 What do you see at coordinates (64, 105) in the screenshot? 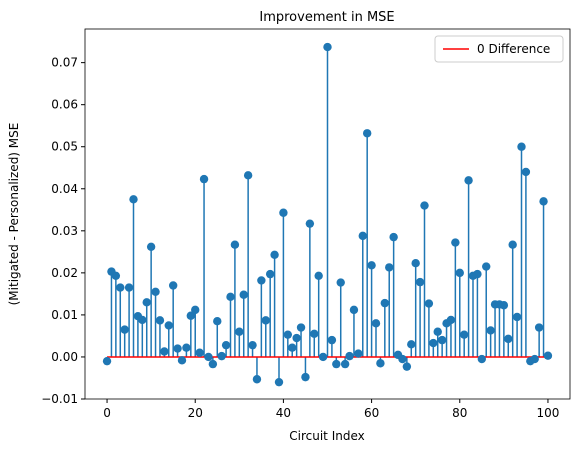
I see `y-tick-label: 0.06` at bounding box center [64, 105].